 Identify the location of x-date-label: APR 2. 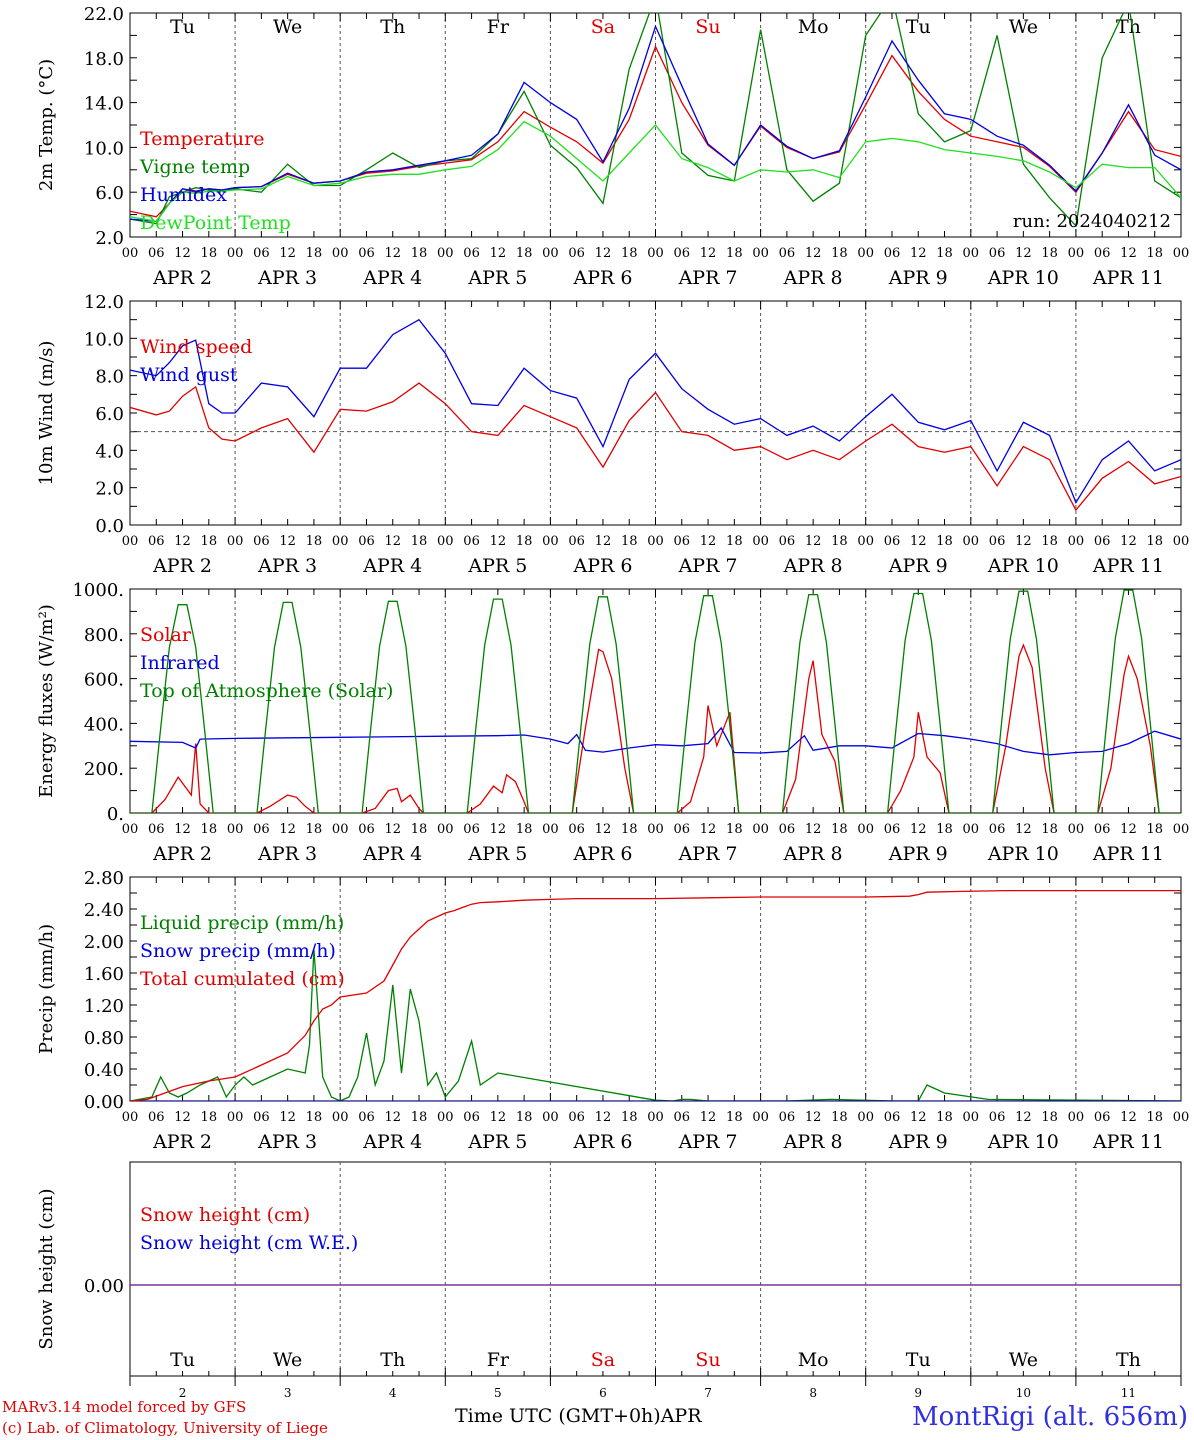
(182, 1142).